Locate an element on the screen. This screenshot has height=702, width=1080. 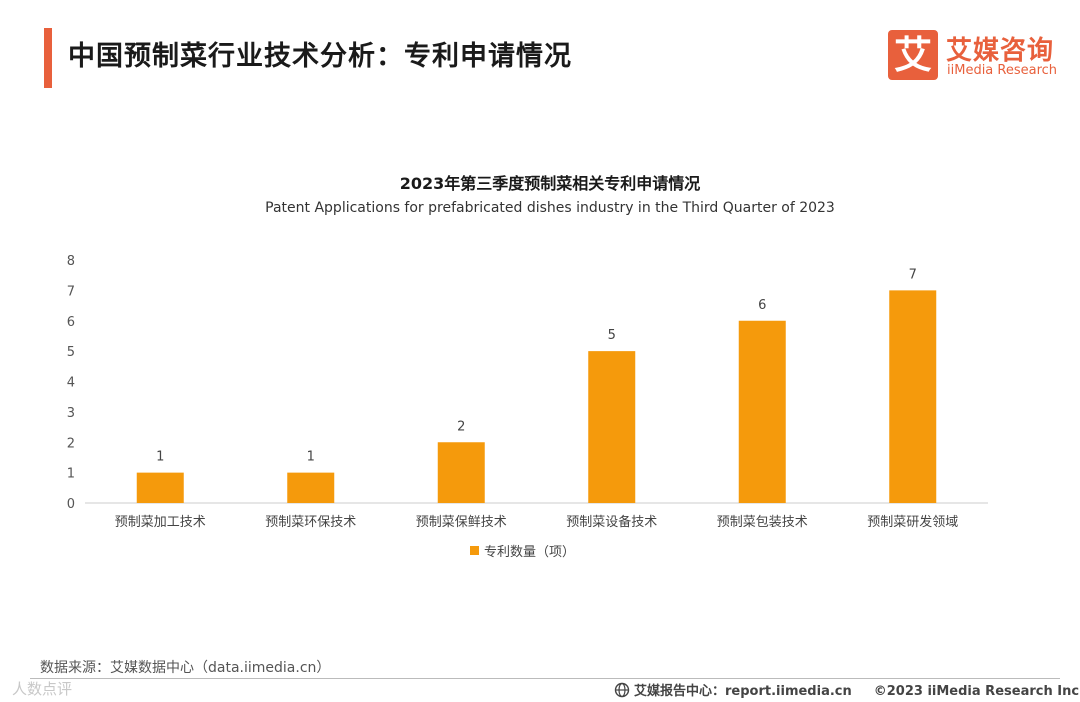
x-tick-label: 预制菜研发领域 is located at coordinates (912, 522).